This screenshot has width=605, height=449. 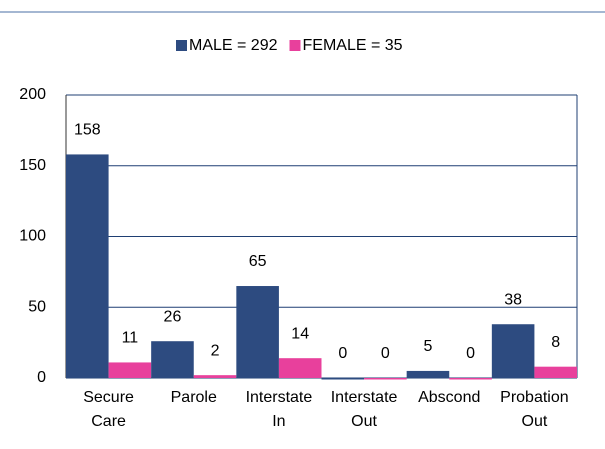 I want to click on x-tick-label: Interstate In, so click(x=279, y=409).